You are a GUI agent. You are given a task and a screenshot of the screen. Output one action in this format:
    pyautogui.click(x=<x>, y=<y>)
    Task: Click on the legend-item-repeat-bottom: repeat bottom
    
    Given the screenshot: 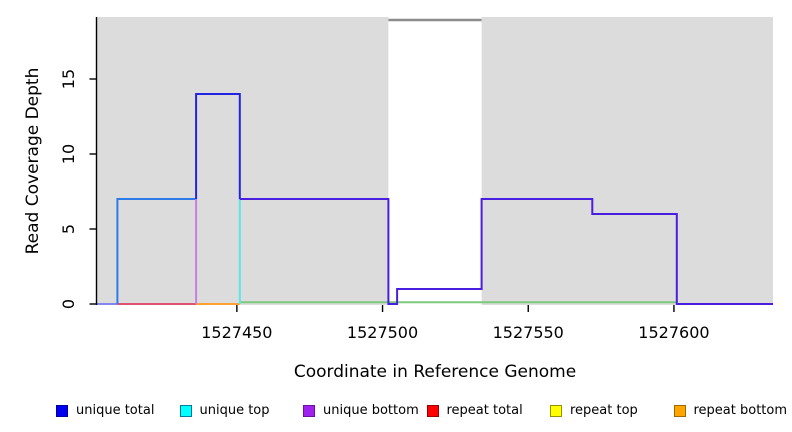 What is the action you would take?
    pyautogui.click(x=731, y=411)
    